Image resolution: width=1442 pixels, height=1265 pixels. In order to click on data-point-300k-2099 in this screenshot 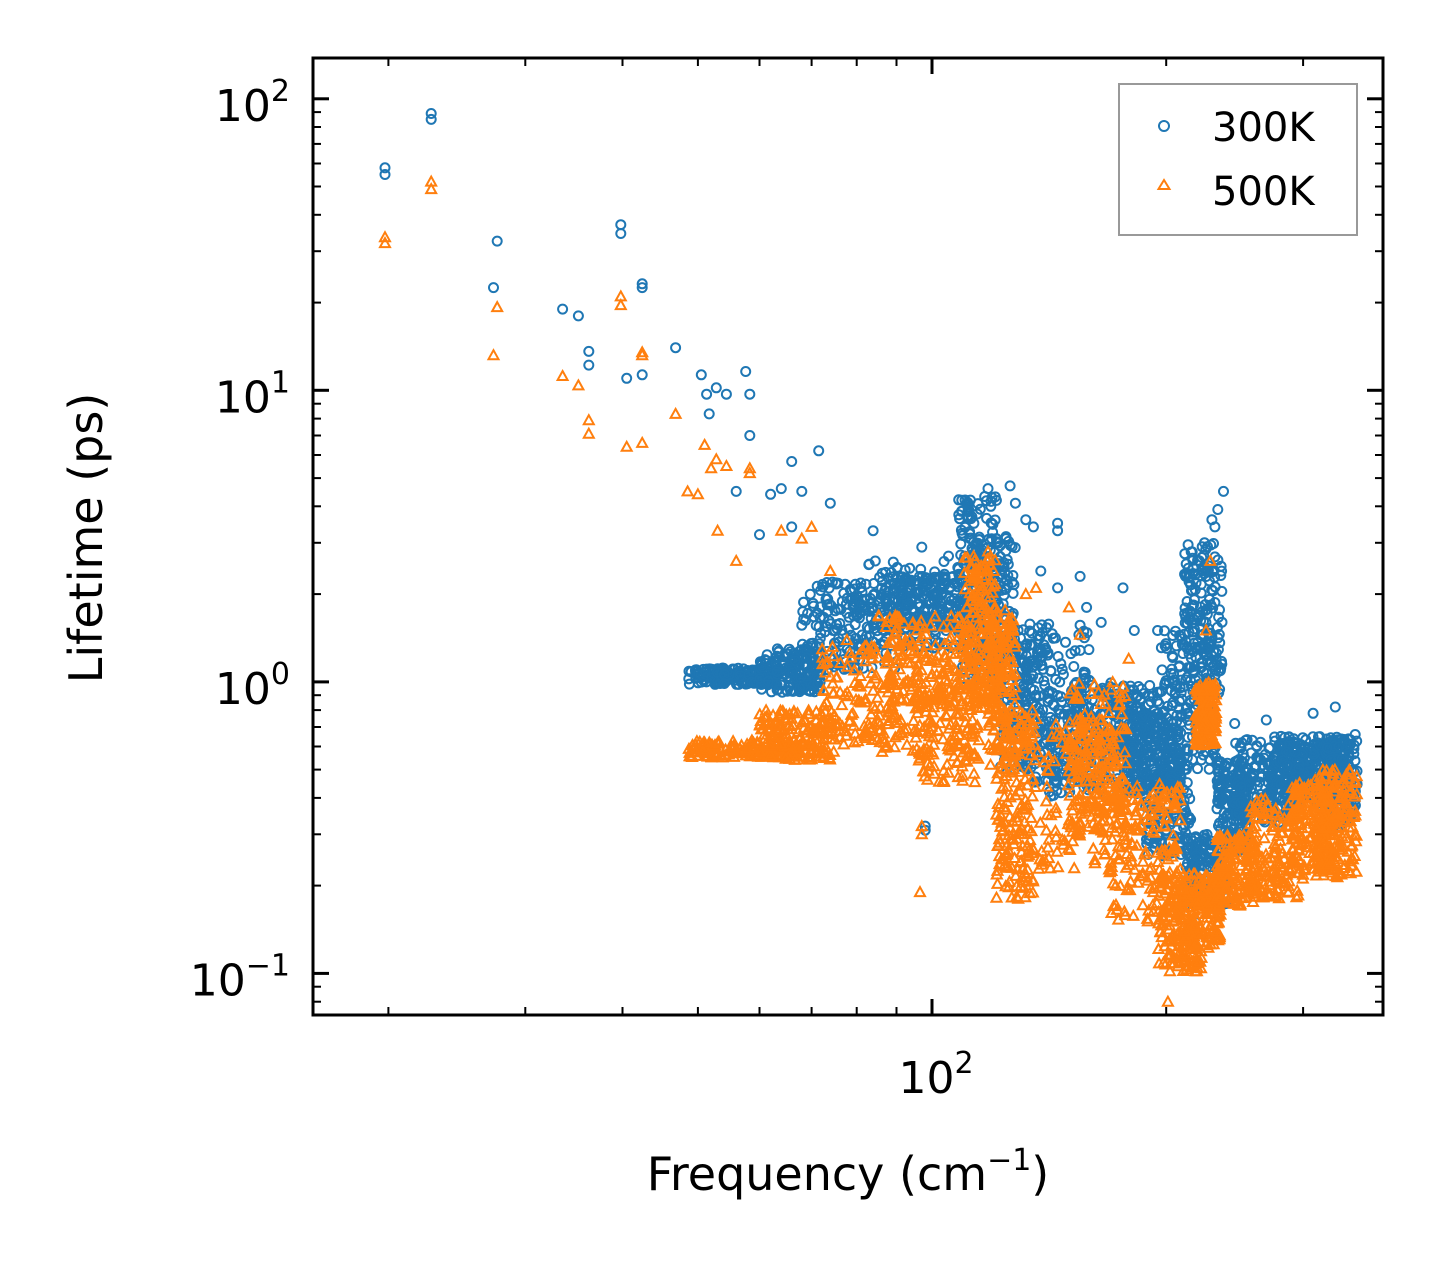, I will do `click(1197, 769)`.